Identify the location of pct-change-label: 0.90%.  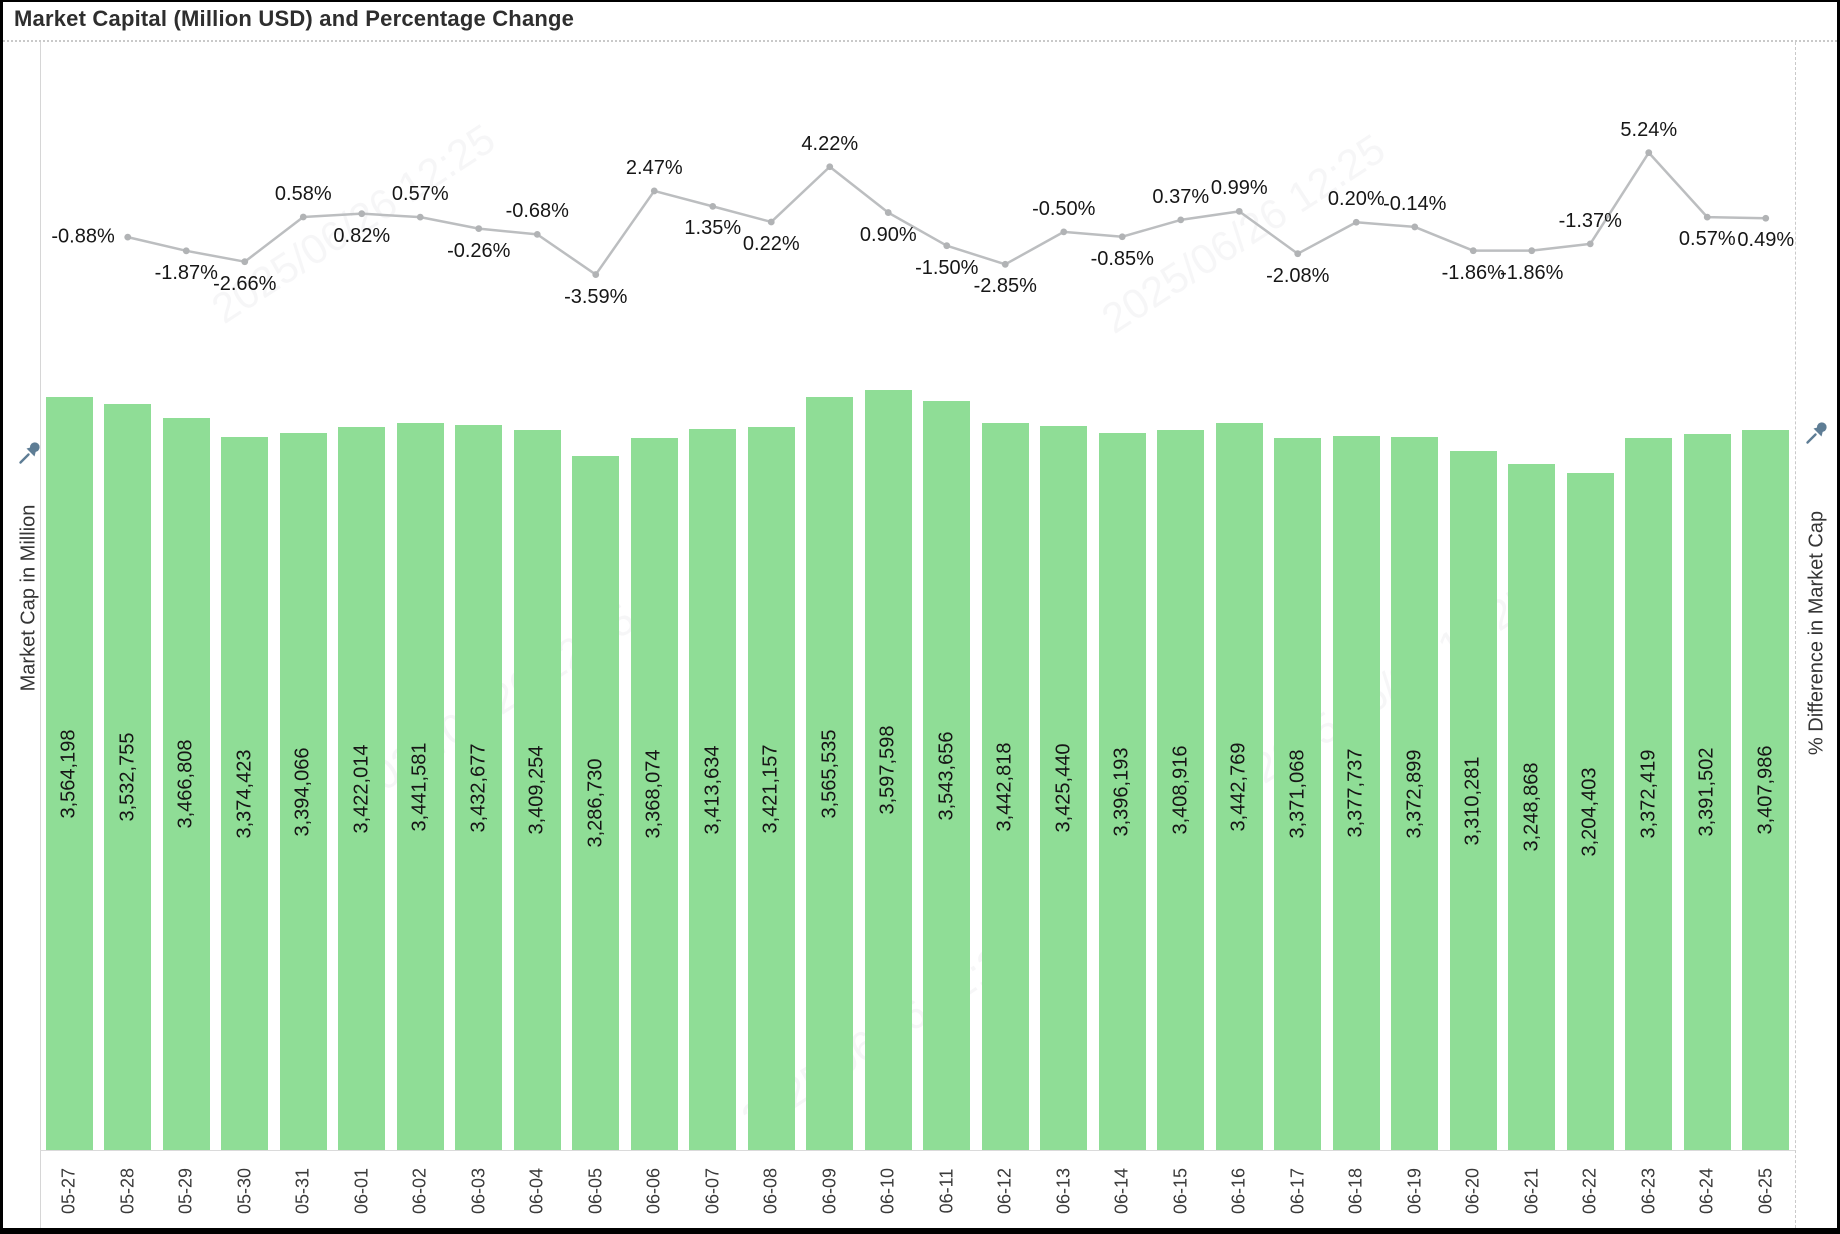
(888, 234).